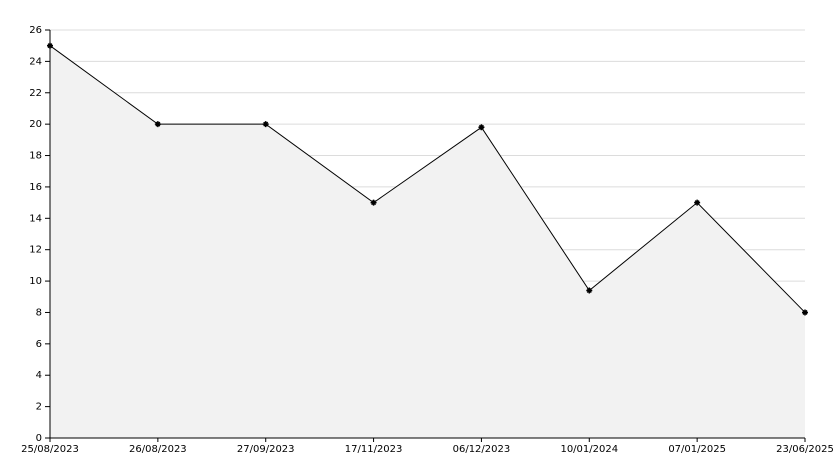 The height and width of the screenshot is (468, 834). Describe the element at coordinates (374, 449) in the screenshot. I see `x-tick-label: 17/11/2023` at that location.